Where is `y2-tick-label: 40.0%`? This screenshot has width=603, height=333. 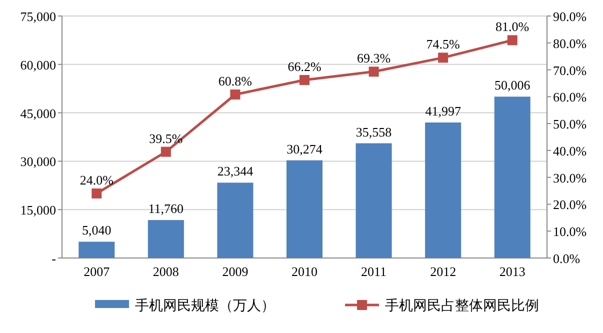 y2-tick-label: 40.0% is located at coordinates (570, 150).